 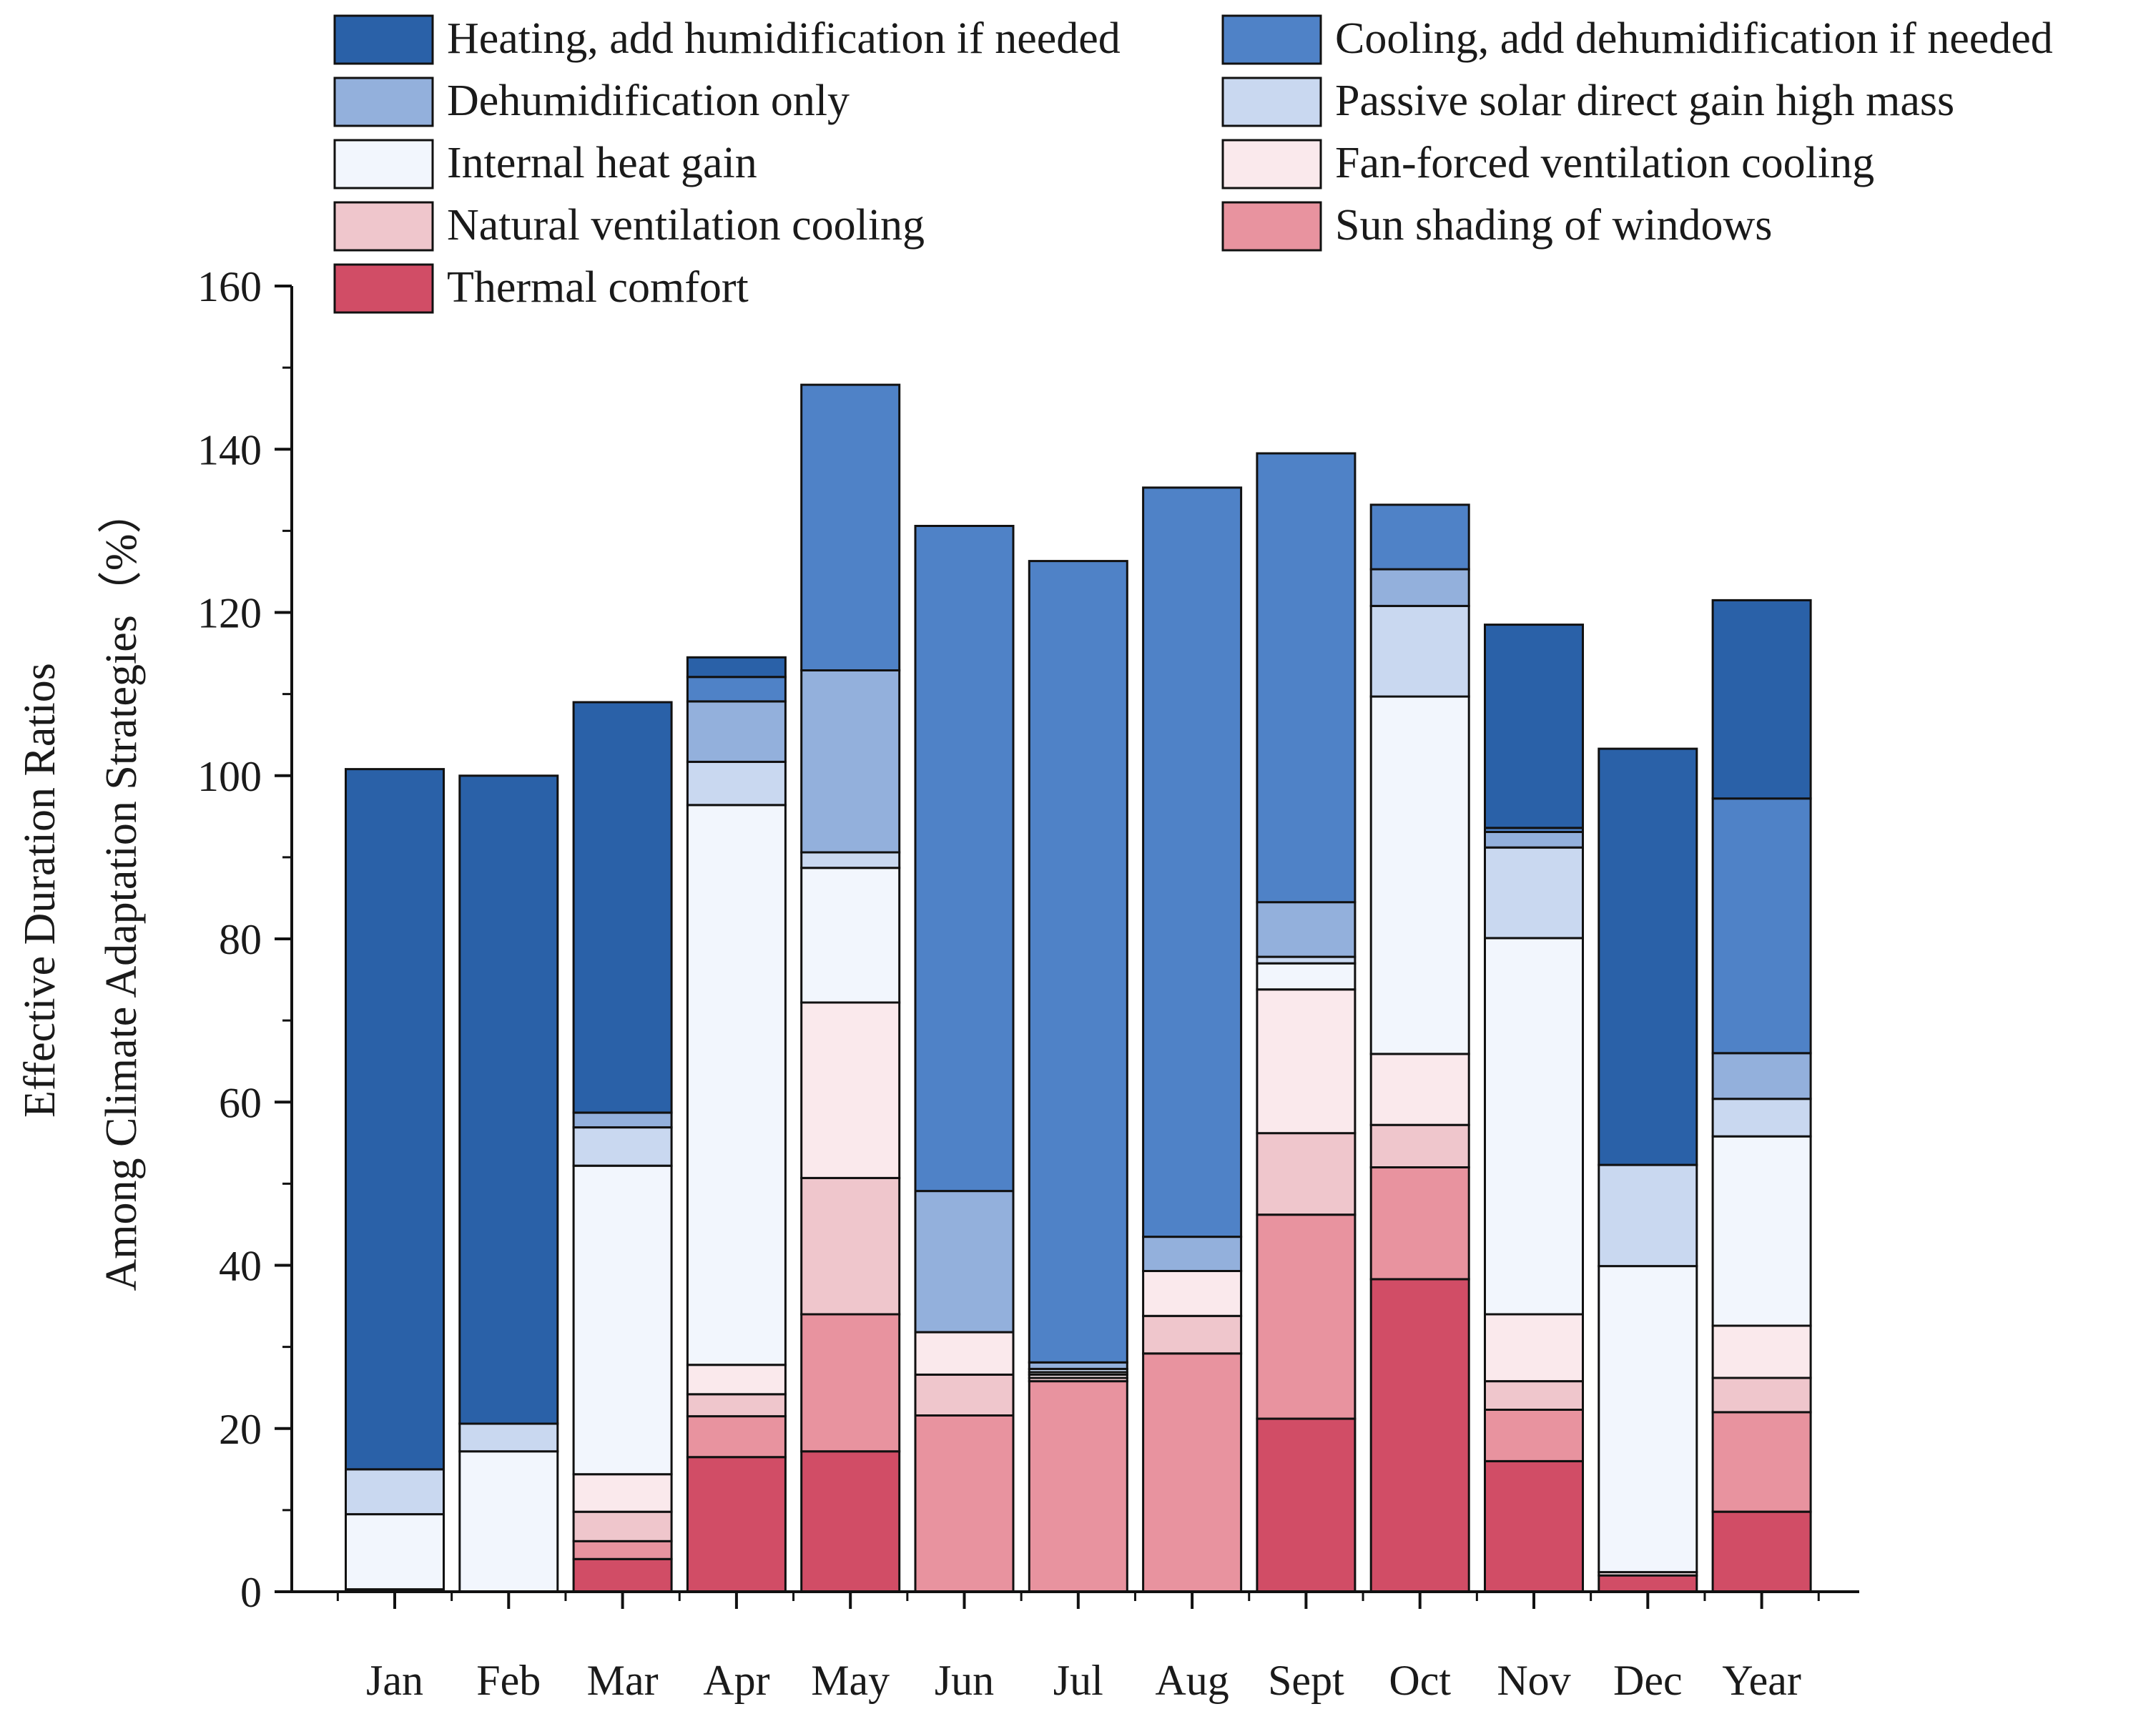 What do you see at coordinates (850, 860) in the screenshot?
I see `bar-may-passive-solar-direct-gain-high-mass` at bounding box center [850, 860].